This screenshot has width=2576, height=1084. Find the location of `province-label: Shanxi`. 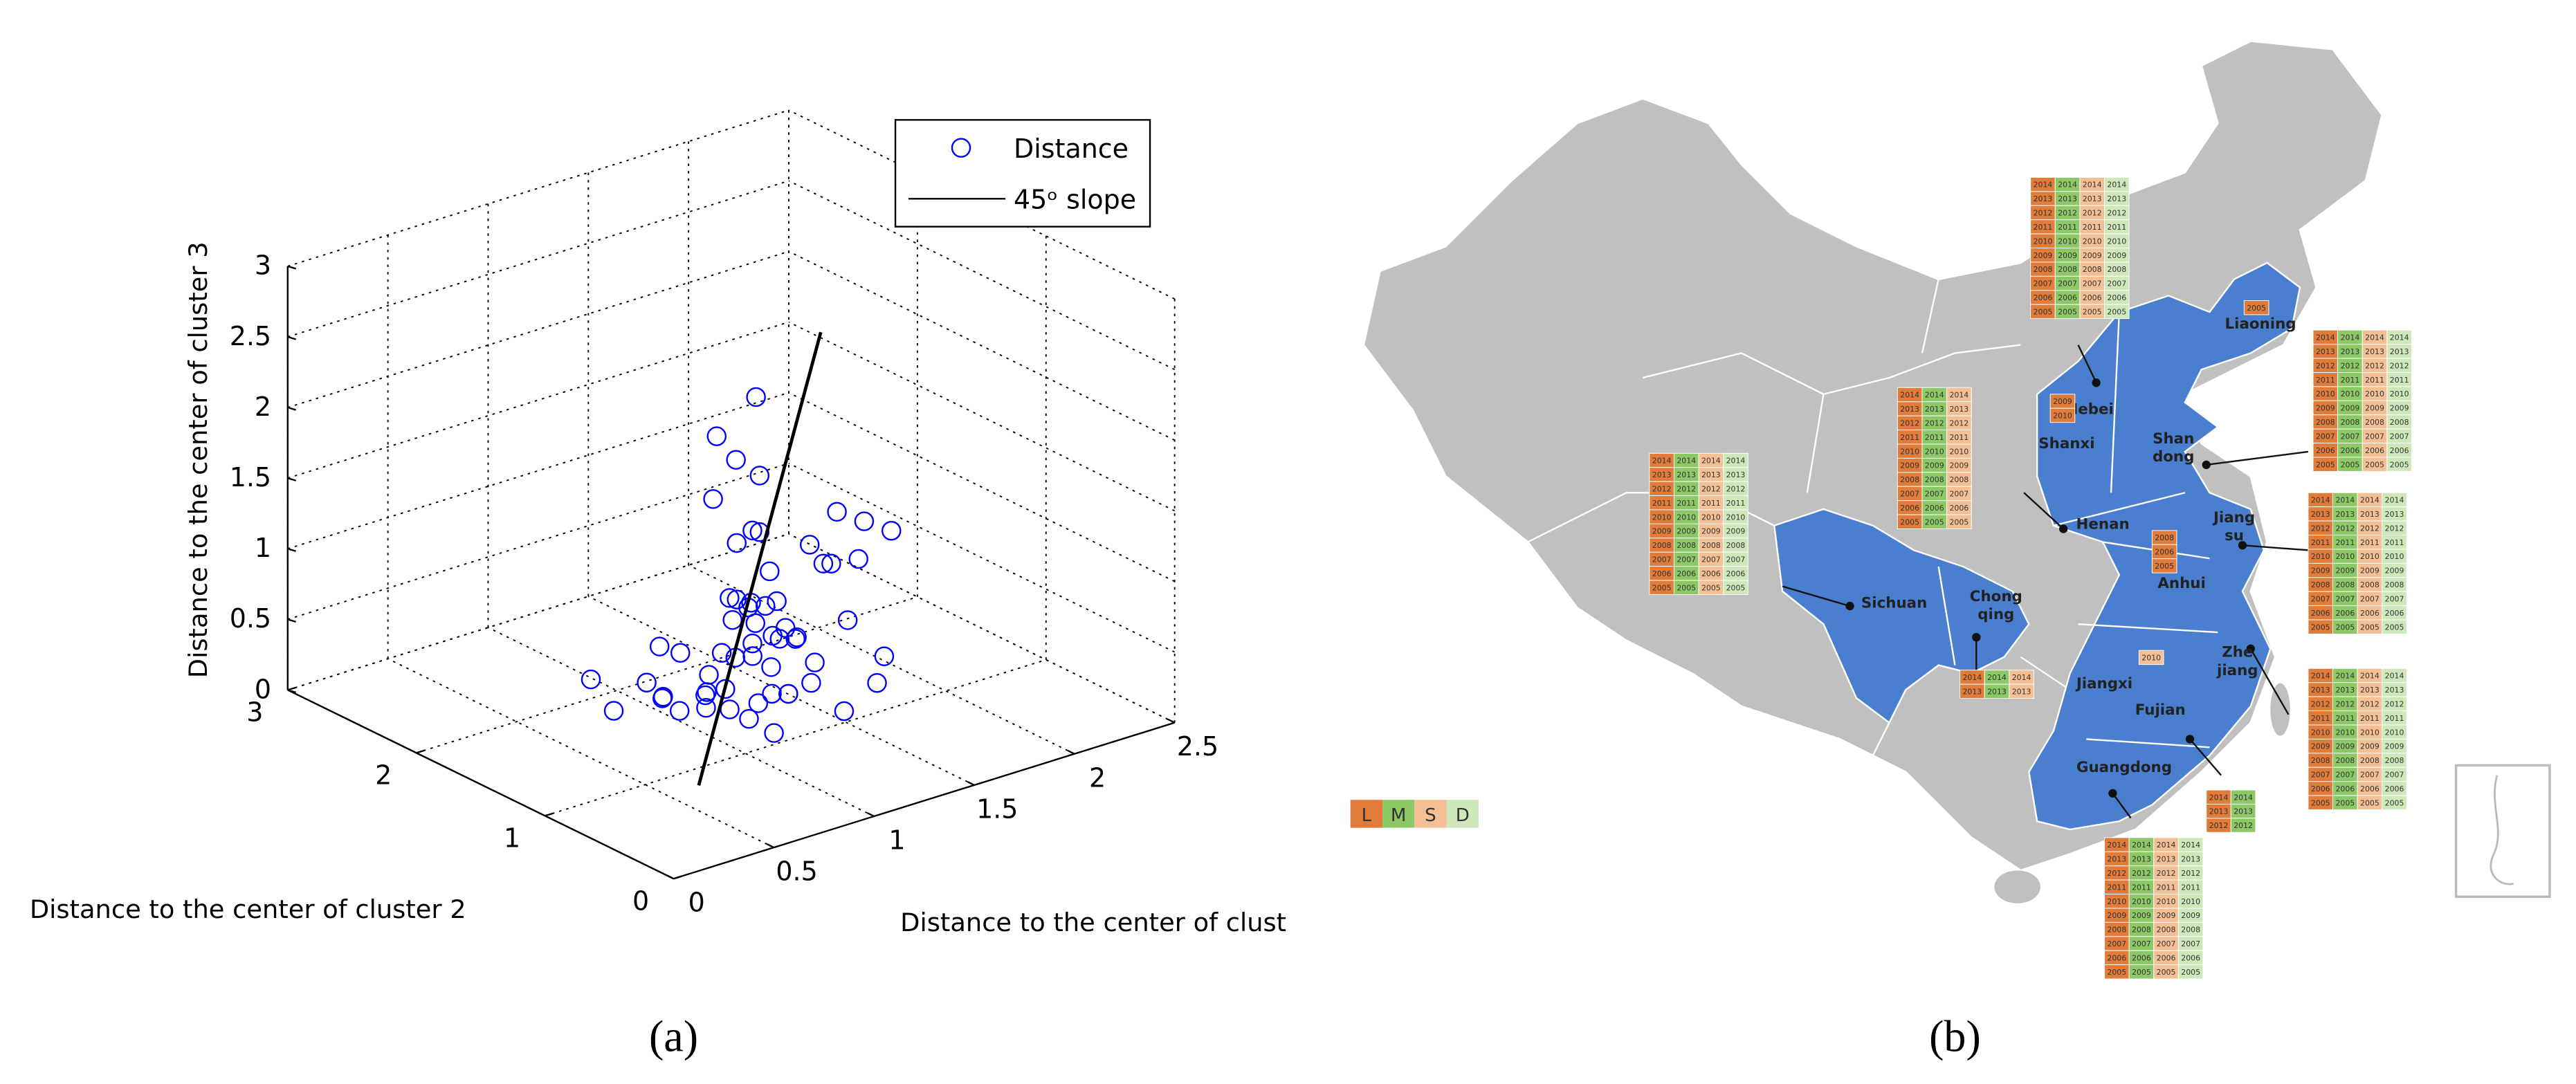

province-label: Shanxi is located at coordinates (2066, 443).